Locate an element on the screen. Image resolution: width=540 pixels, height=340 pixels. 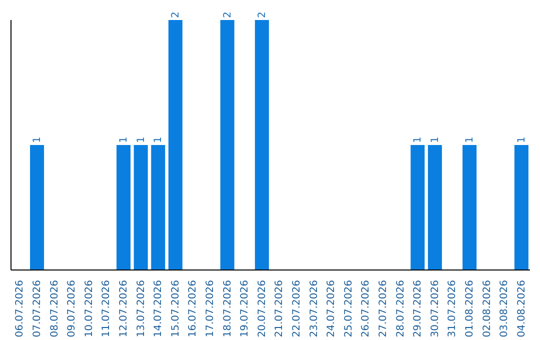
x-tick-label: 26.07.2026 is located at coordinates (366, 309).